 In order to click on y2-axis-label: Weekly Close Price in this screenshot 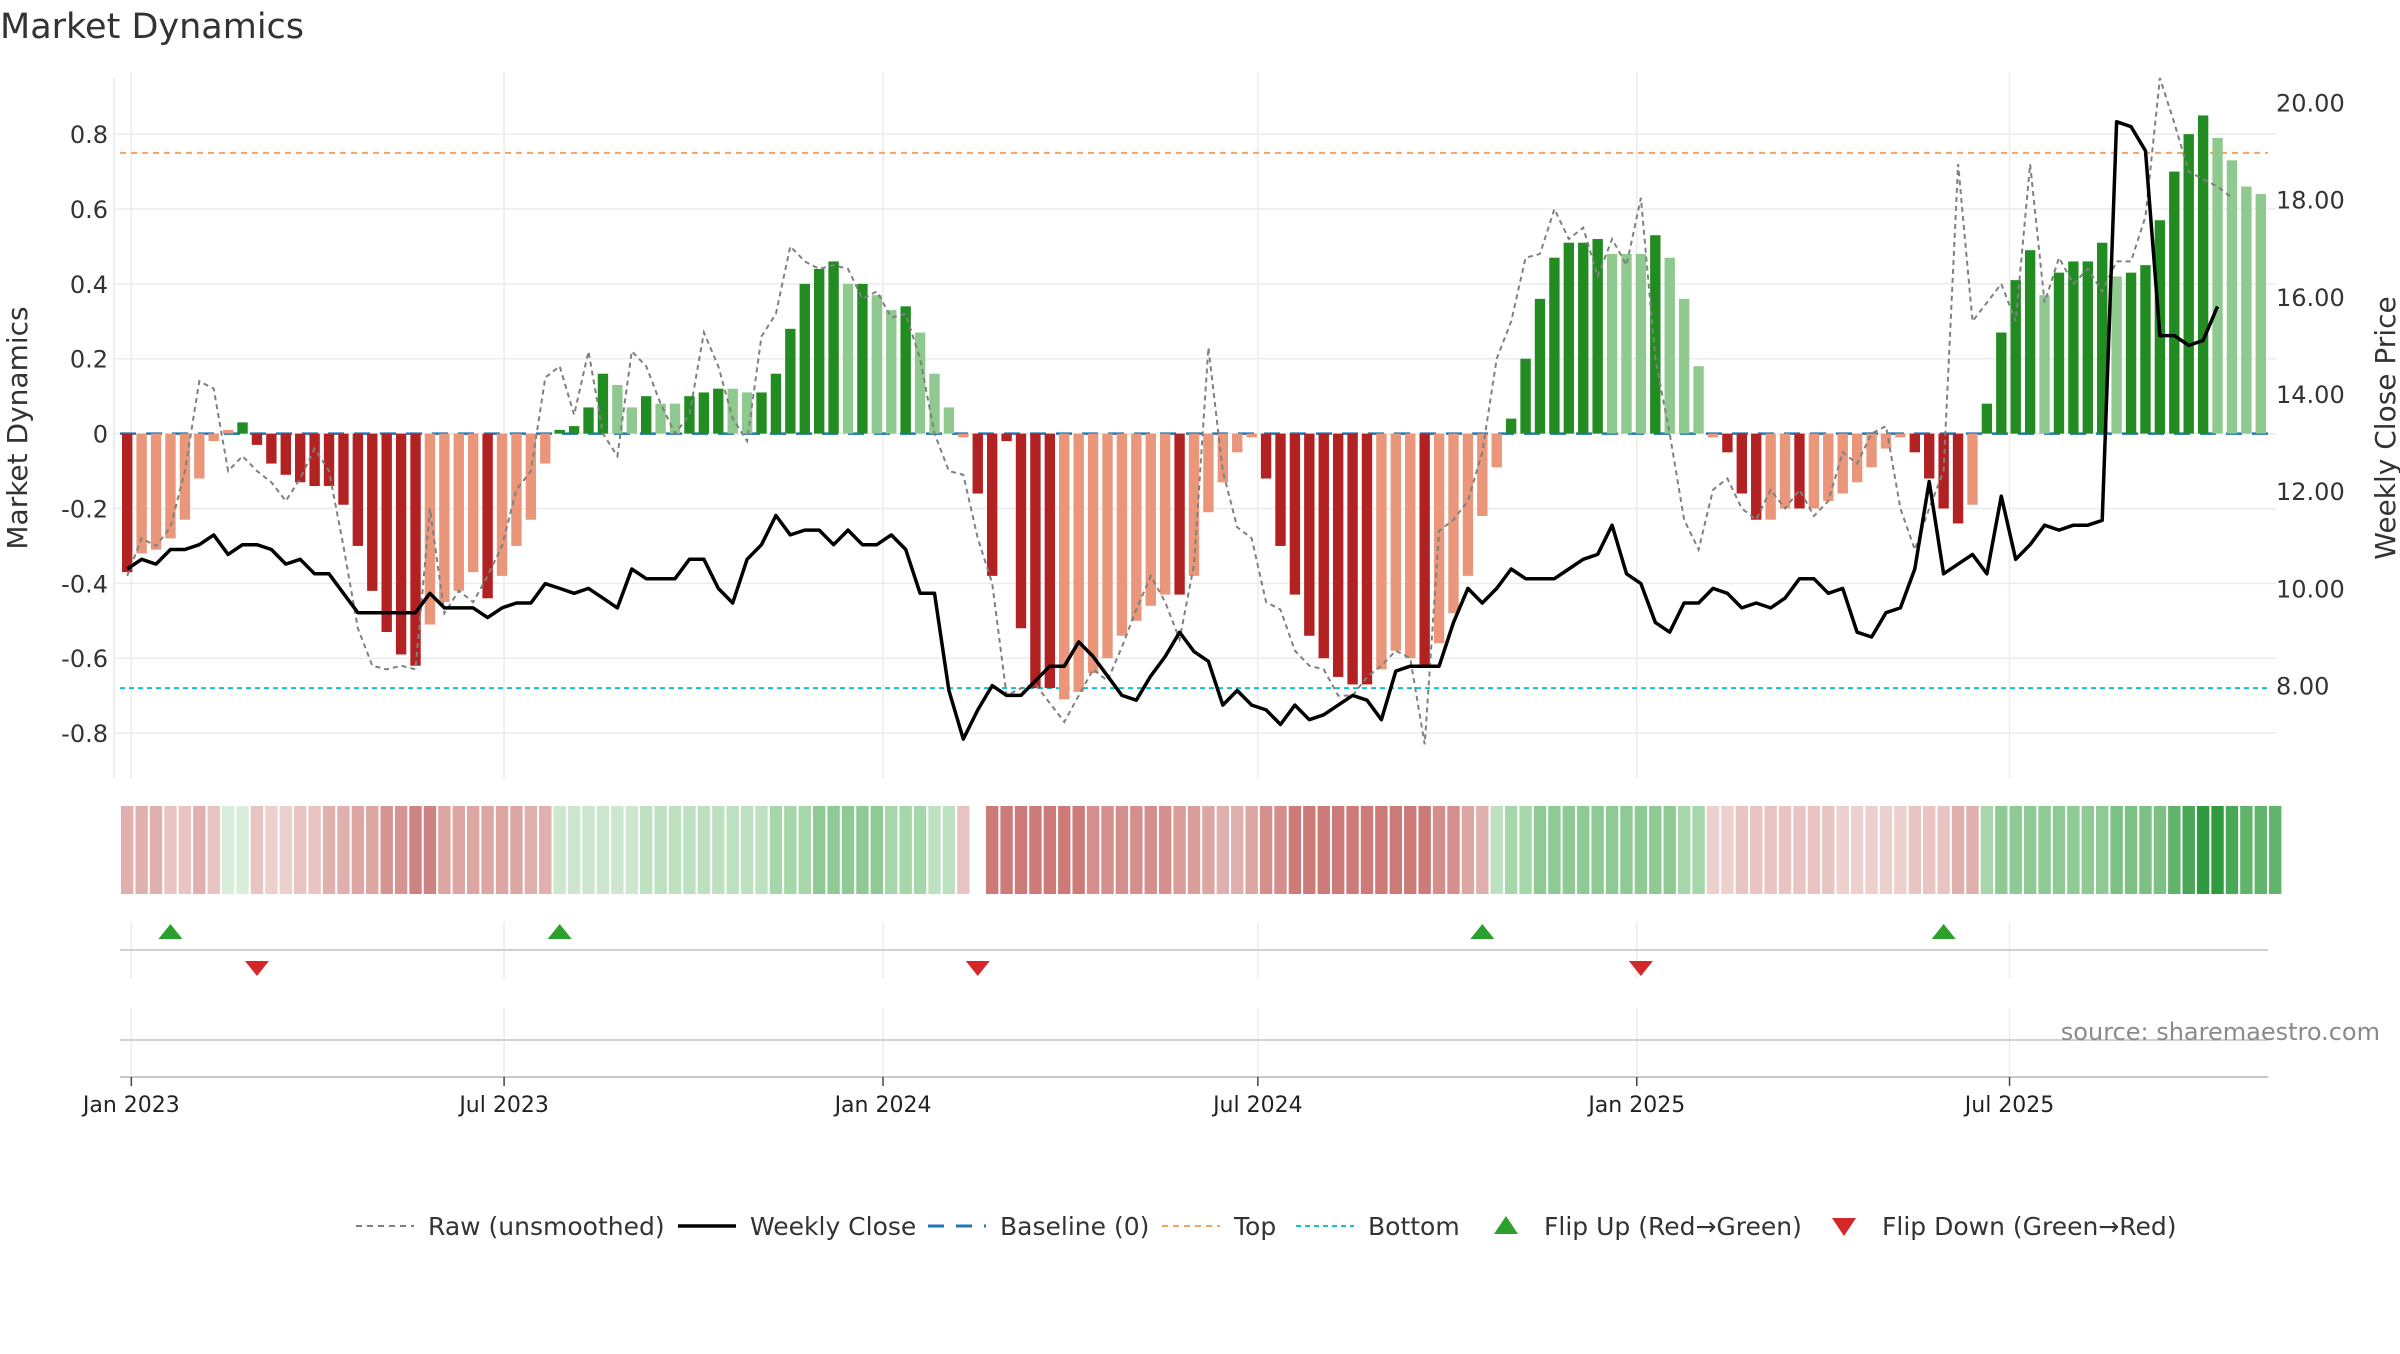, I will do `click(2384, 427)`.